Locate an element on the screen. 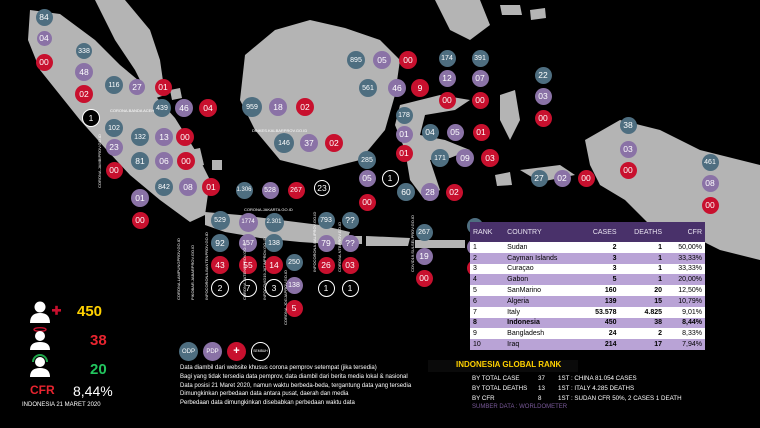 This screenshot has height=428, width=760. recovered-person-icon is located at coordinates (40, 365).